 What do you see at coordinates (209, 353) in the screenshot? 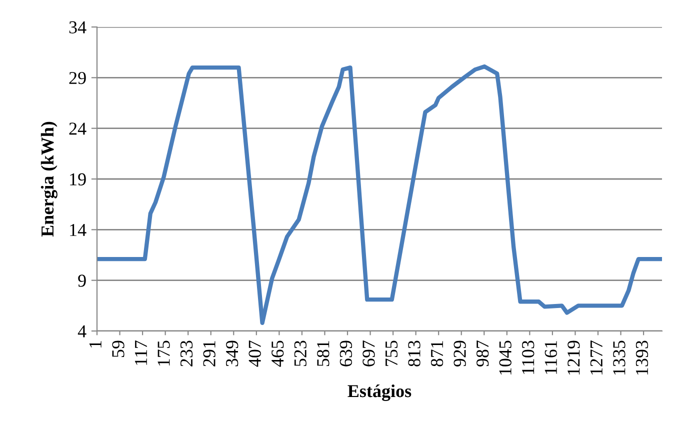
I see `x-tick-label: 291` at bounding box center [209, 353].